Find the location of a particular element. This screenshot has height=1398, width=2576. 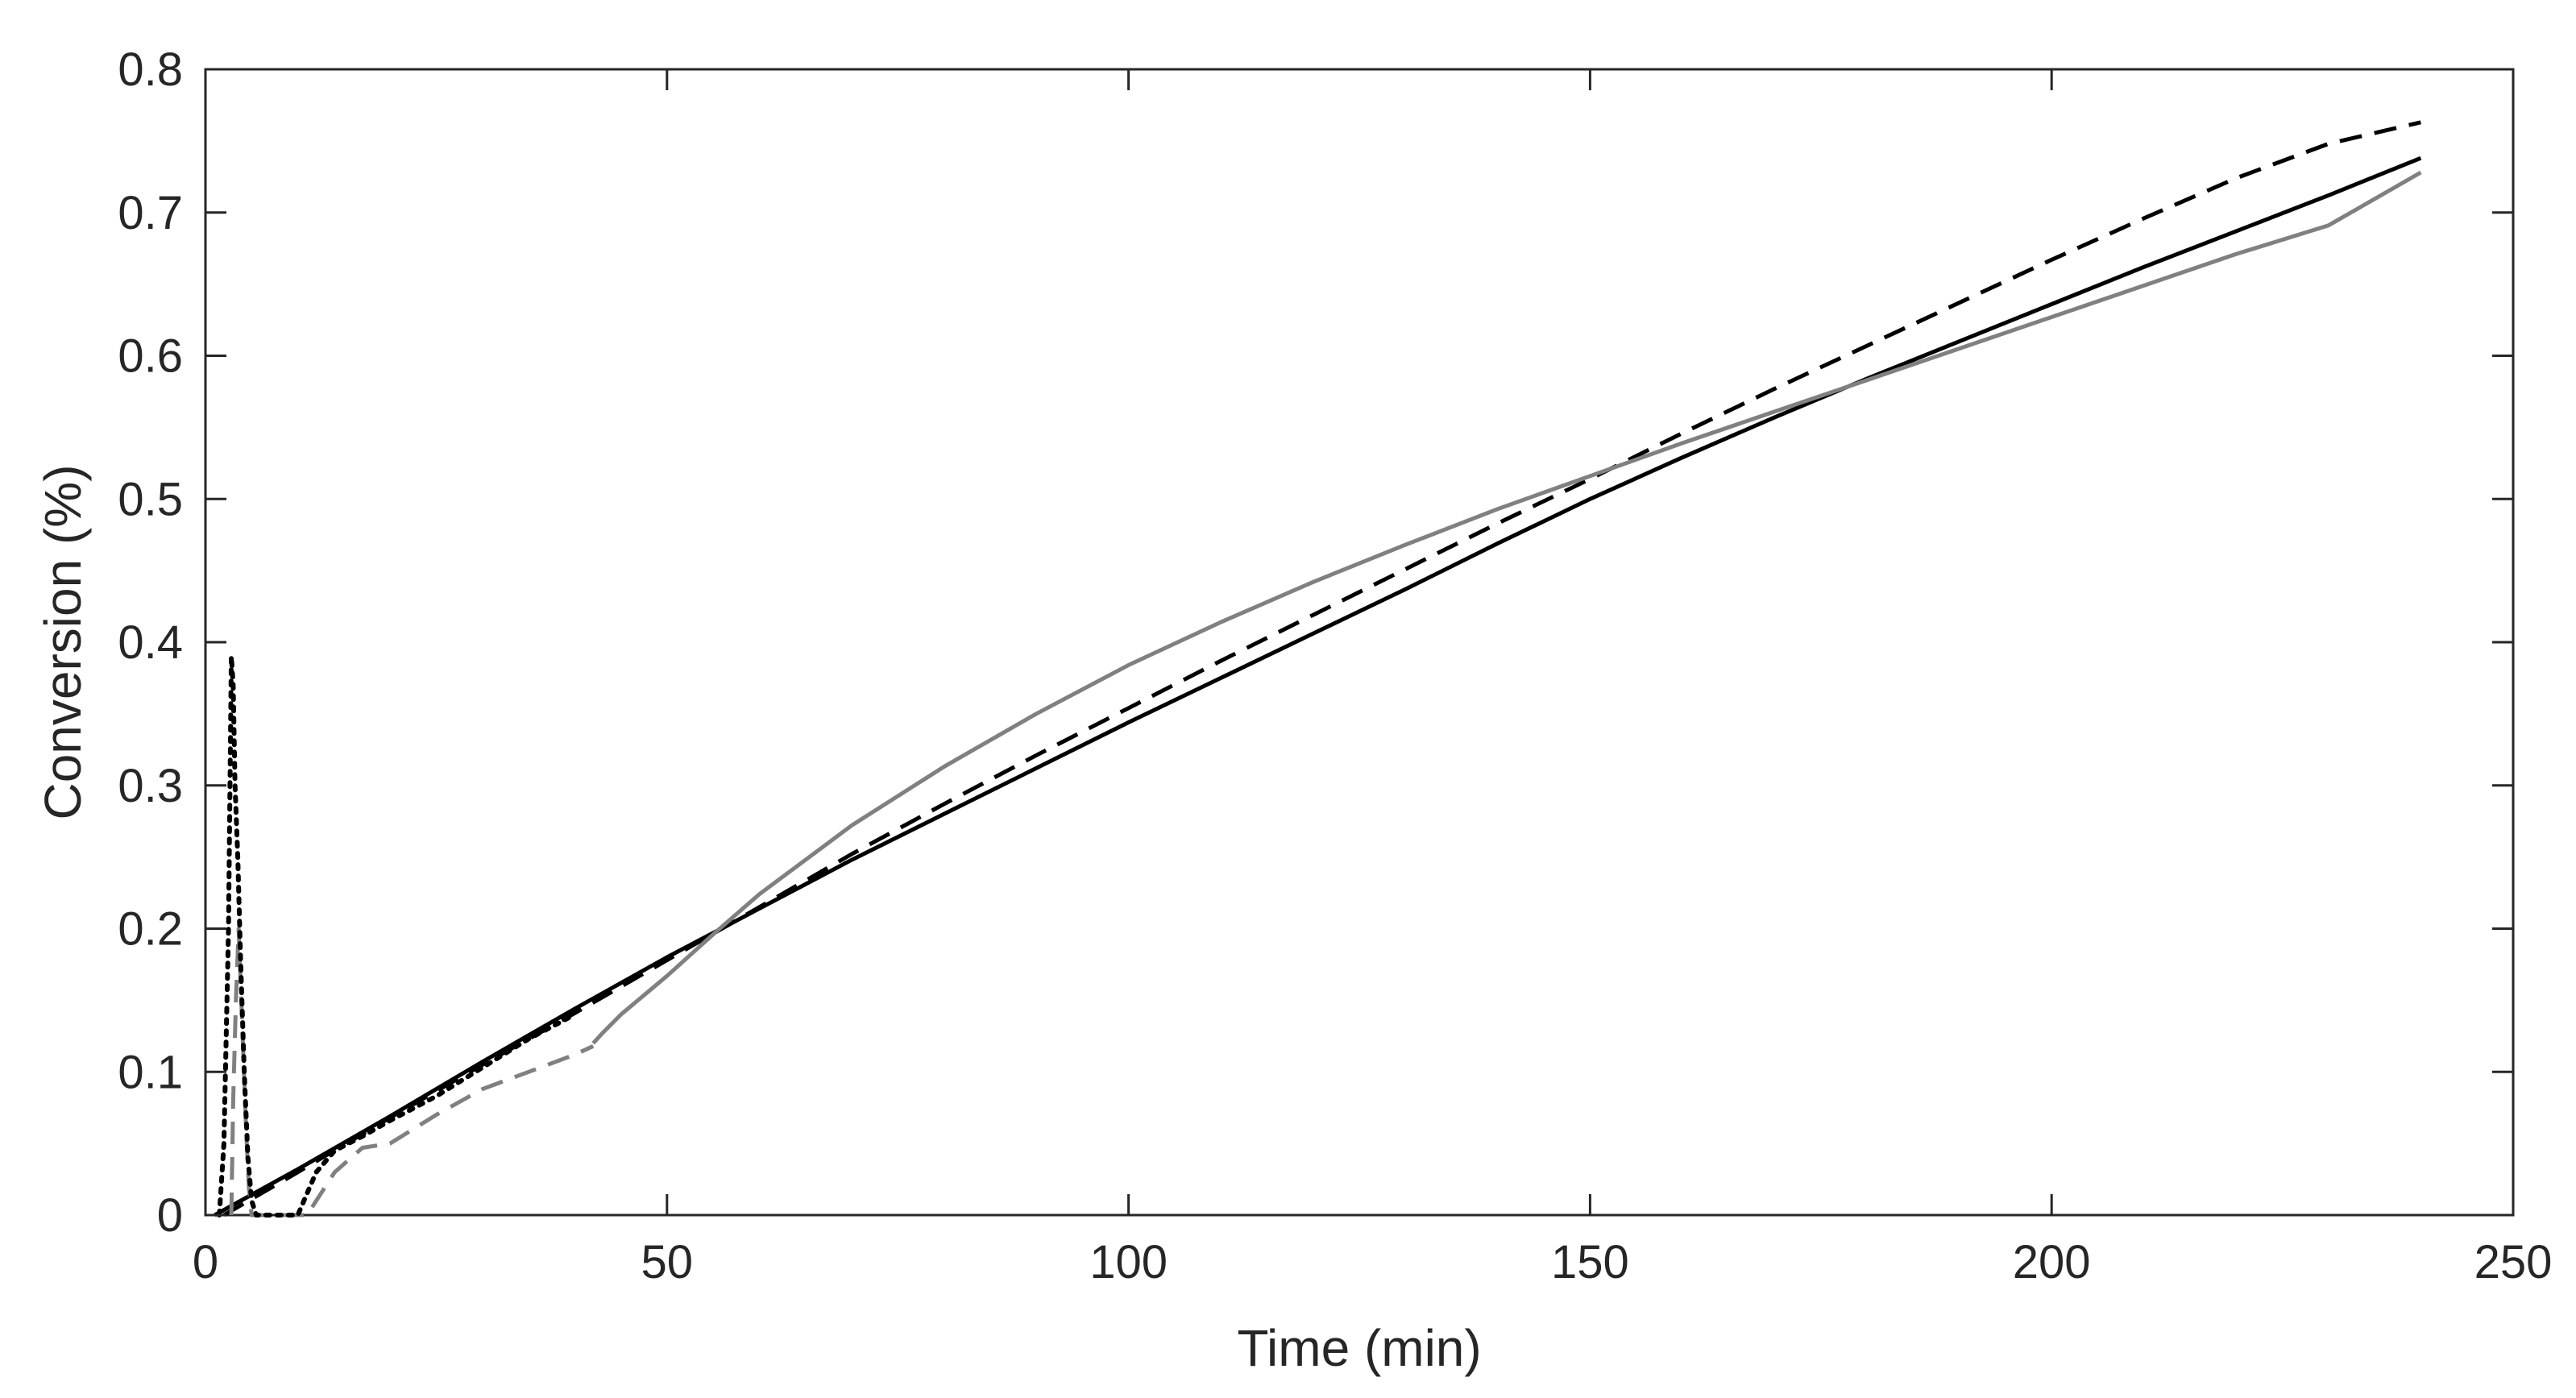

x-tick-label: 200 is located at coordinates (2052, 1262).